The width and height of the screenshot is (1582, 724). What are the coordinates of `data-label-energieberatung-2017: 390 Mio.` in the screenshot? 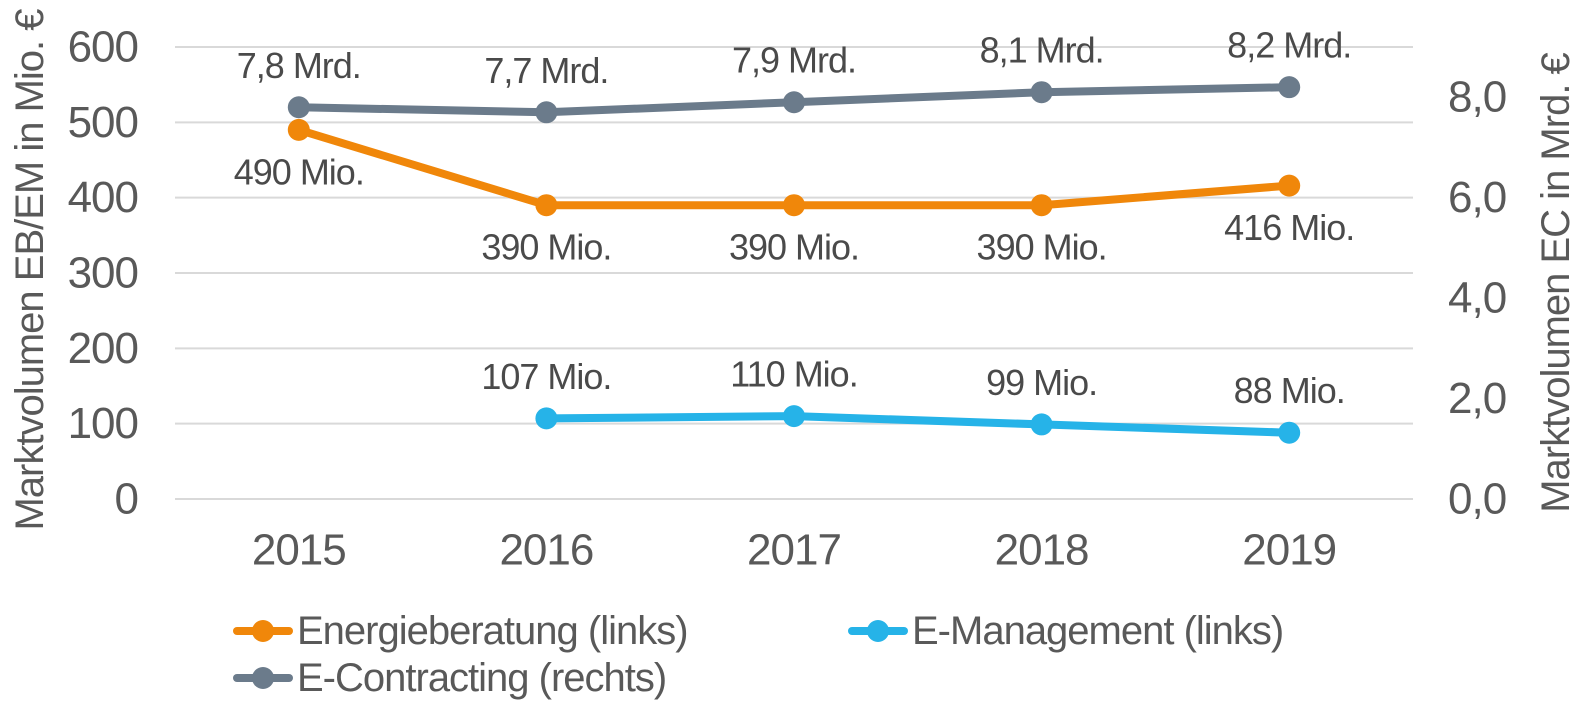 It's located at (794, 247).